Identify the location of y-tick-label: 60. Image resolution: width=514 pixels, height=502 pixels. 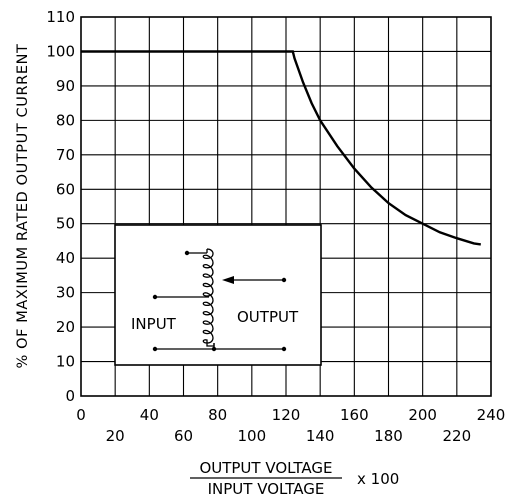
(65, 189).